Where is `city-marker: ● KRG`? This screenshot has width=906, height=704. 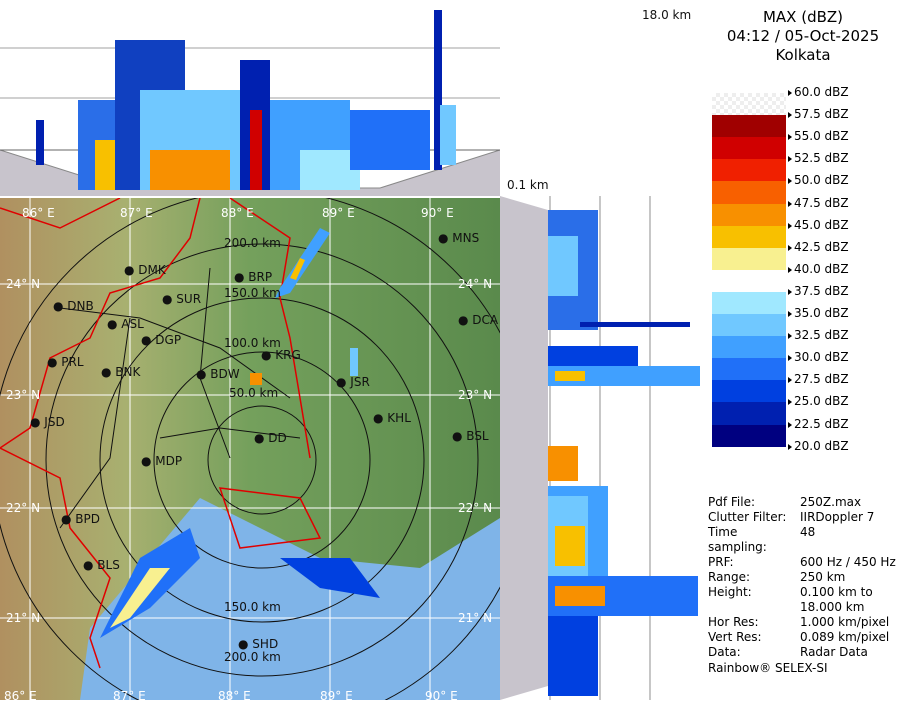
city-marker: ● KRG is located at coordinates (281, 355).